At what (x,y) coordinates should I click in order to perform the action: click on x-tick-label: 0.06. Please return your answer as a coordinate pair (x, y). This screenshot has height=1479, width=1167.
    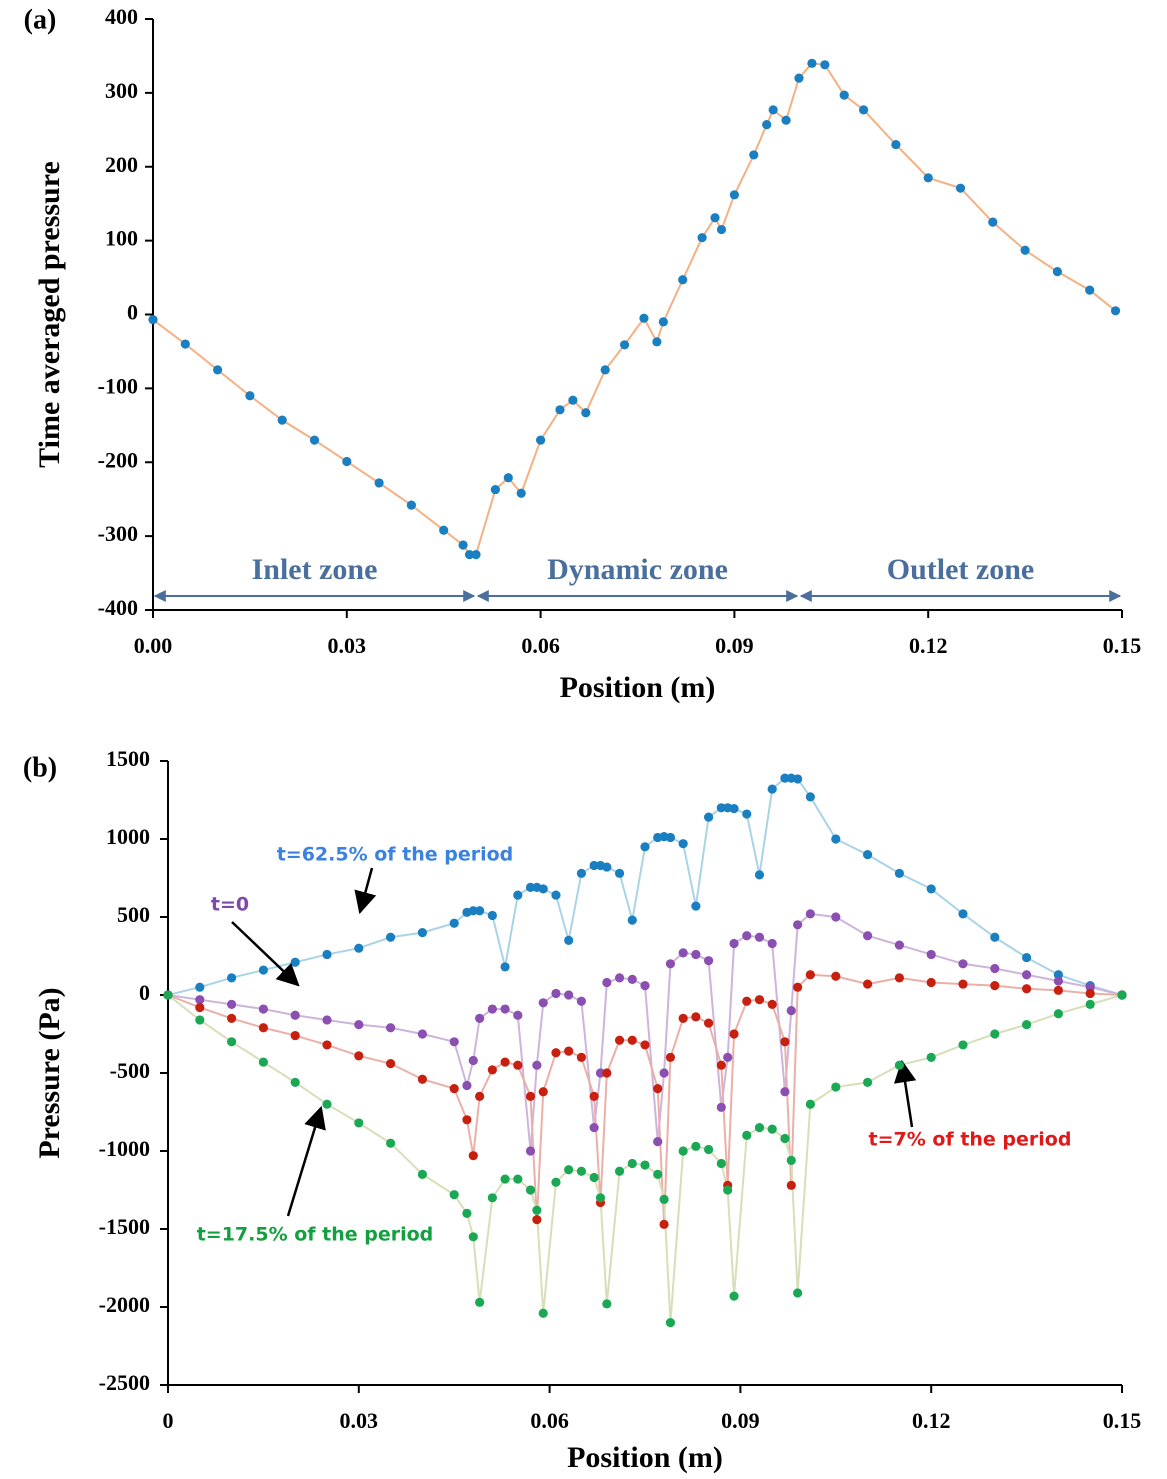
    Looking at the image, I should click on (540, 645).